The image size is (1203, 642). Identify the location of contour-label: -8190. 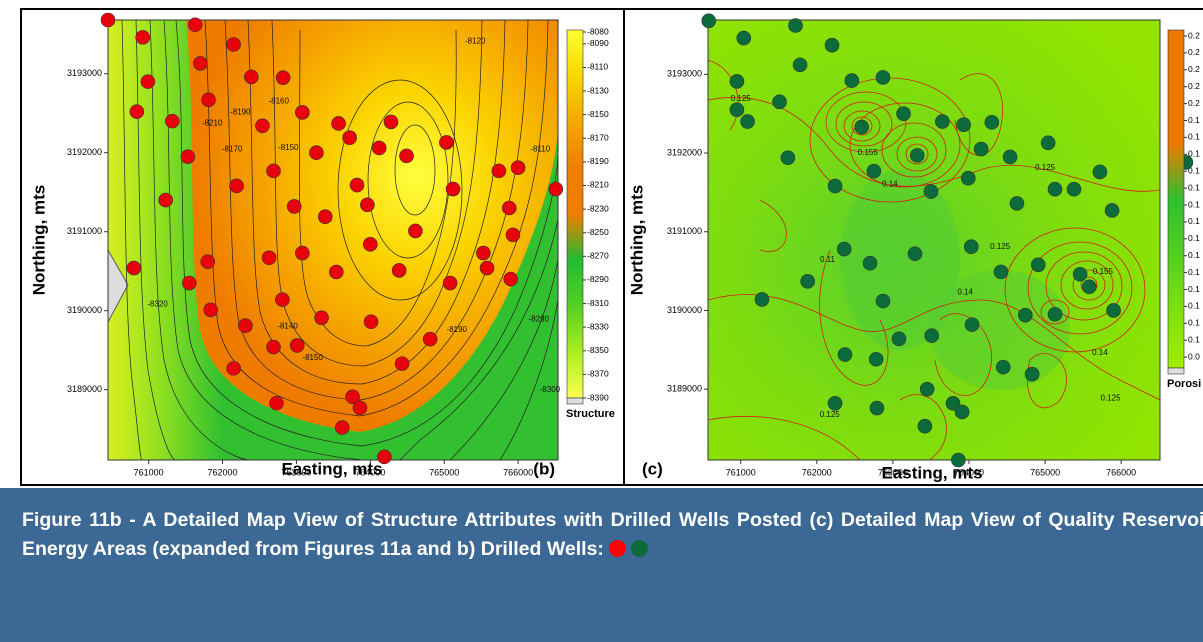
(457, 329).